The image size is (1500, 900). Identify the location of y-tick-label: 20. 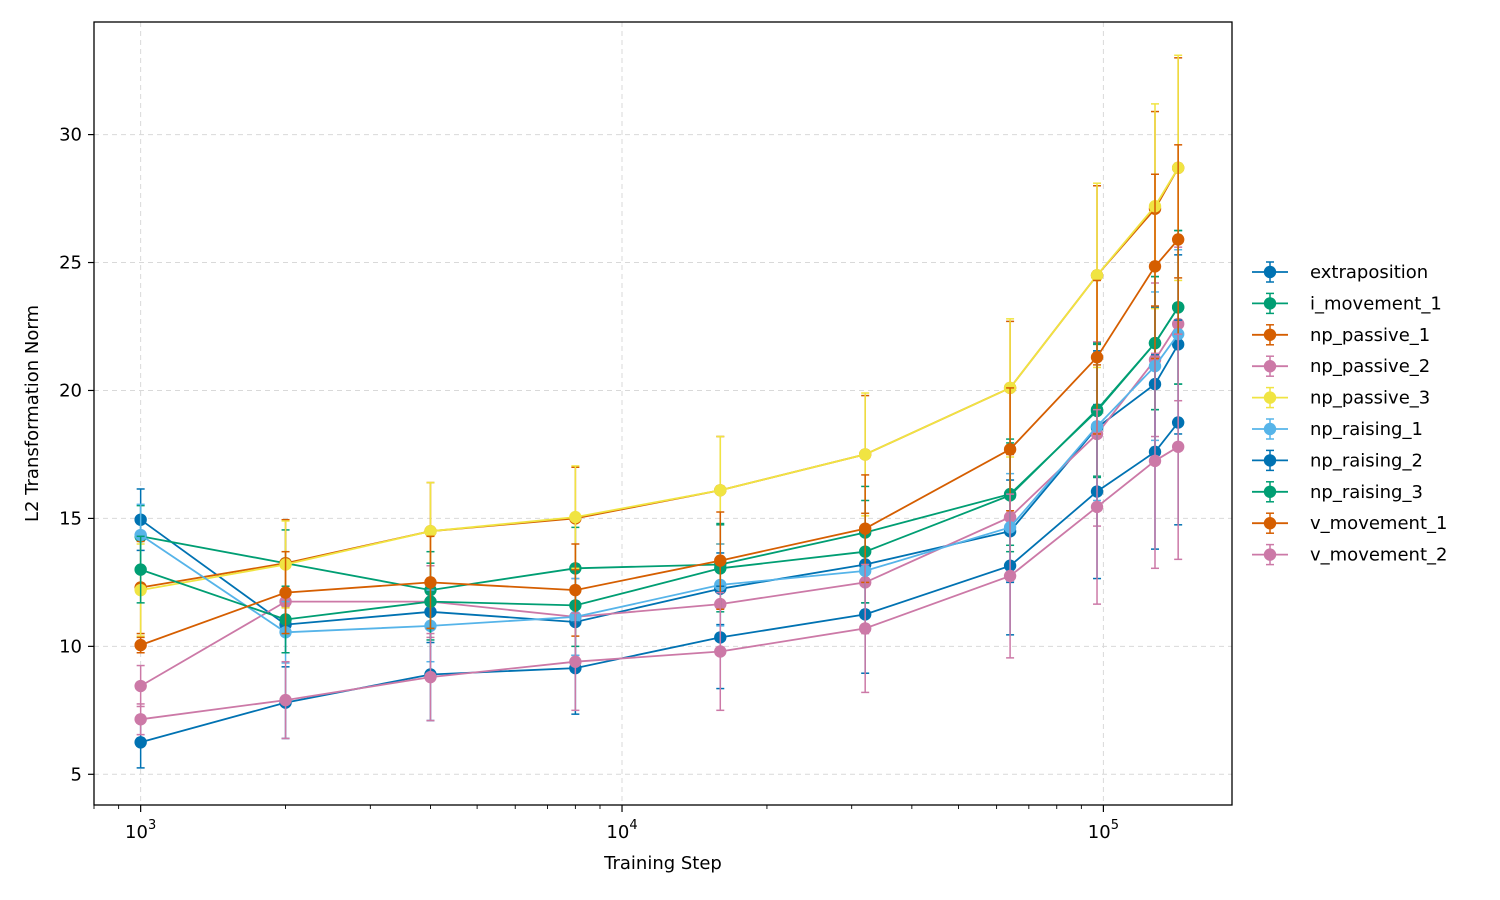
(70, 390).